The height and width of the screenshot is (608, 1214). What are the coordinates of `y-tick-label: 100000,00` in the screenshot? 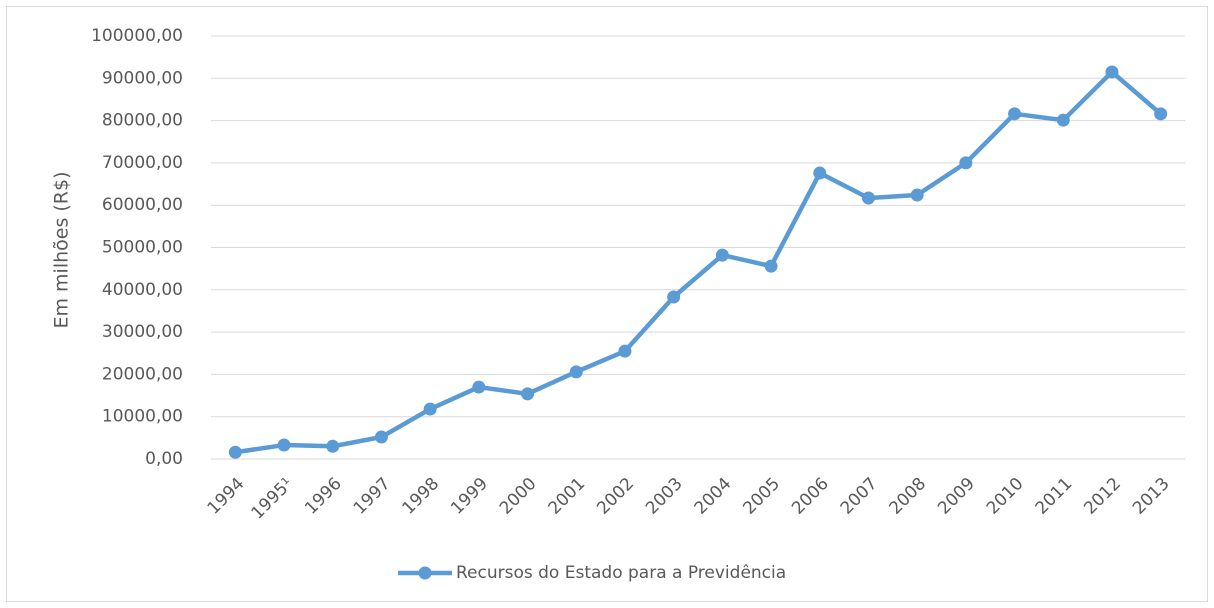 It's located at (137, 36).